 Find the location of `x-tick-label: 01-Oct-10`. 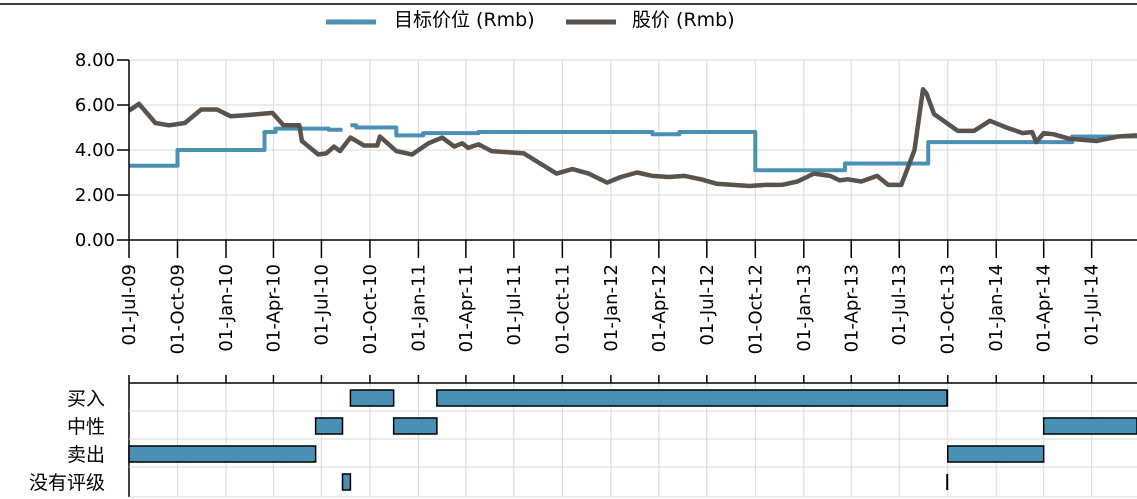

x-tick-label: 01-Oct-10 is located at coordinates (370, 309).